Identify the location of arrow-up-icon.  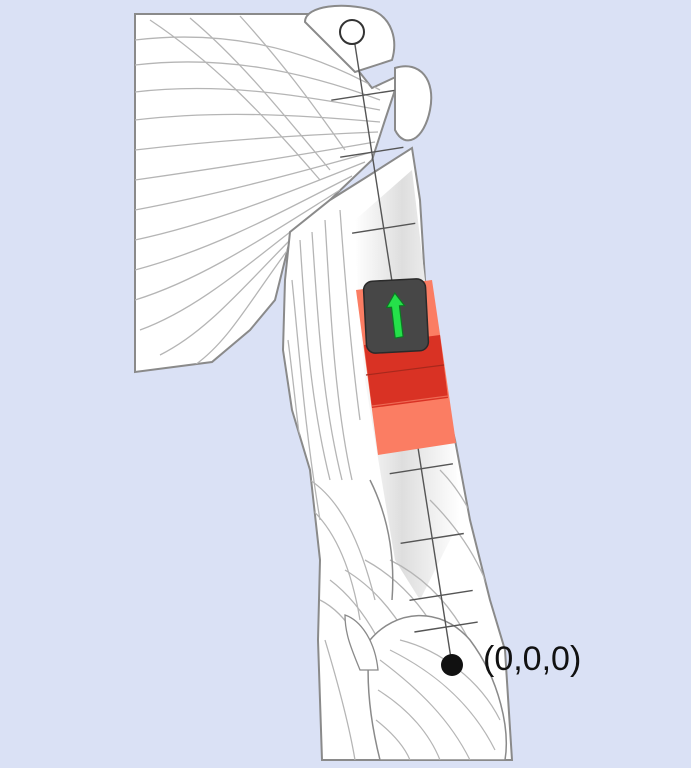
(395, 315).